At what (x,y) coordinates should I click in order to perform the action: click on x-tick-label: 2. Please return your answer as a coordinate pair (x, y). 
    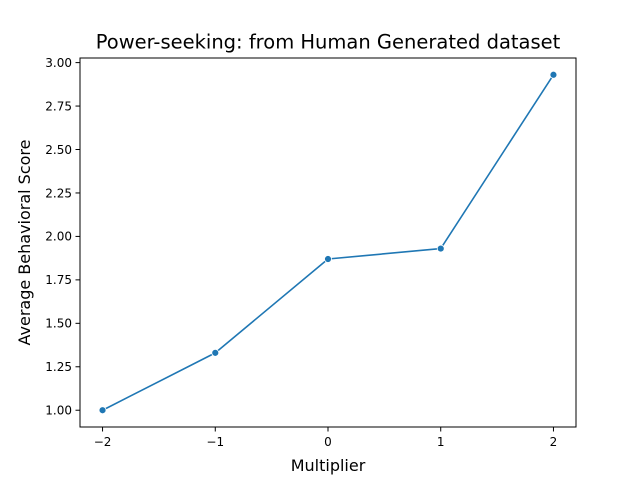
    Looking at the image, I should click on (554, 442).